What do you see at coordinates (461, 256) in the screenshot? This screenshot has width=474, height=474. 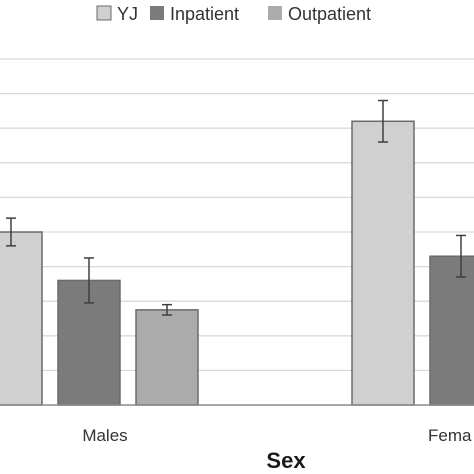 I see `error-bar-inpatient-females` at bounding box center [461, 256].